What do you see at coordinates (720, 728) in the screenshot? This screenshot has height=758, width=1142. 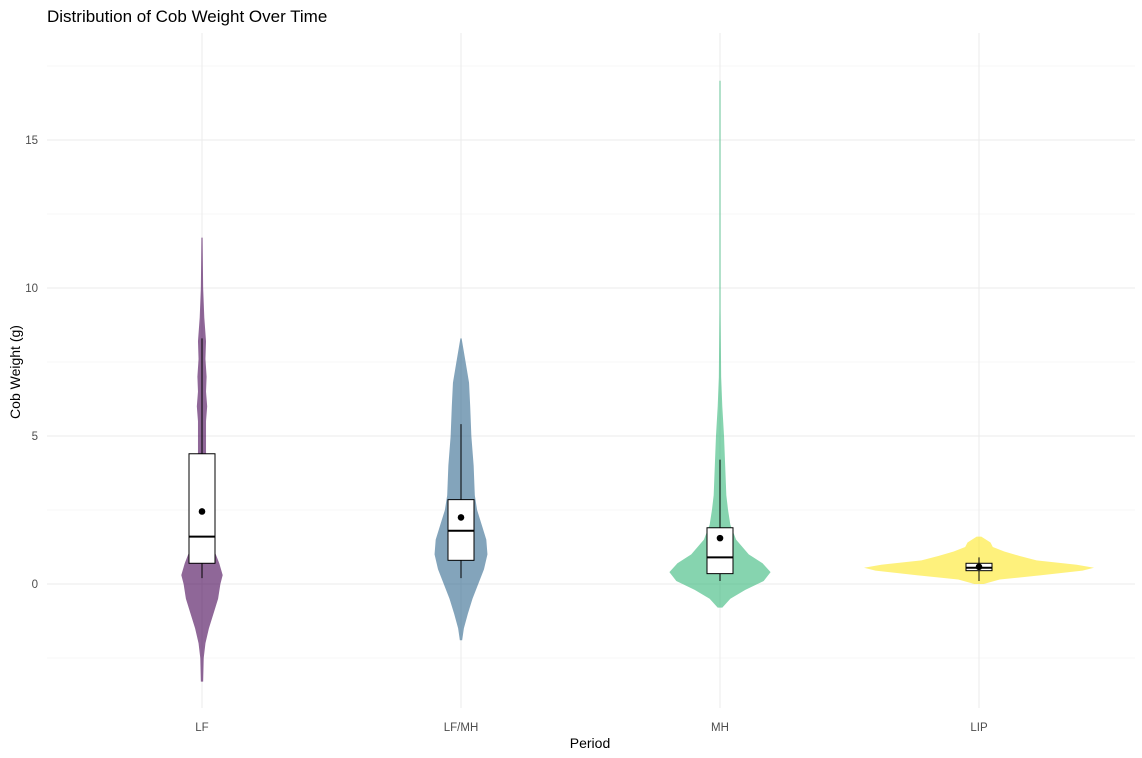 I see `x-tick-label: MH` at bounding box center [720, 728].